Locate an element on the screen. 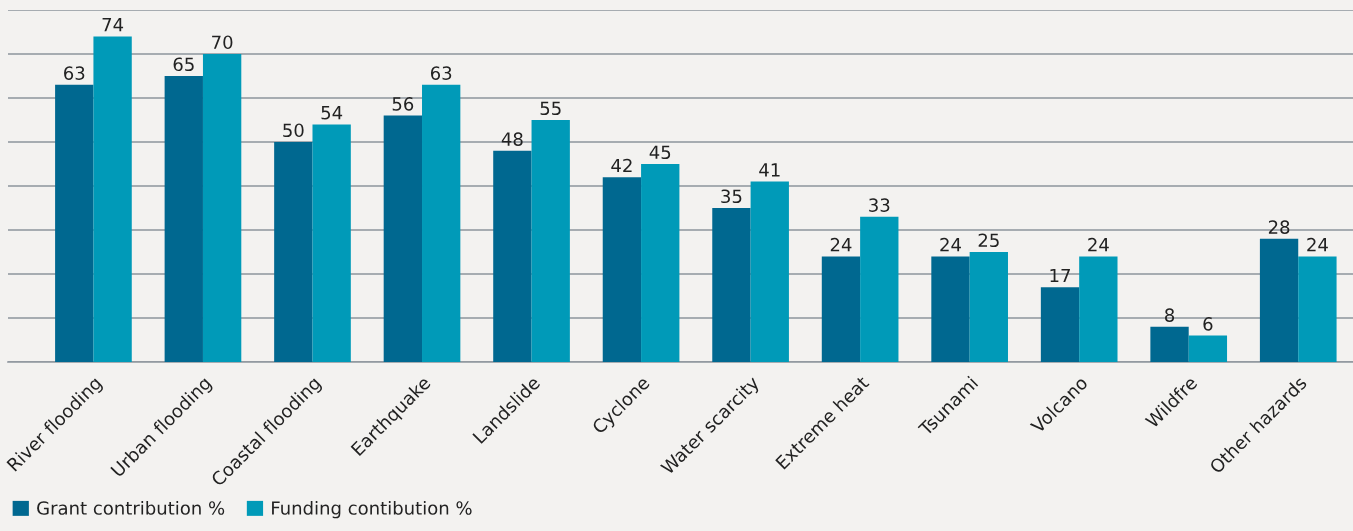  data-label: 42 is located at coordinates (621, 165).